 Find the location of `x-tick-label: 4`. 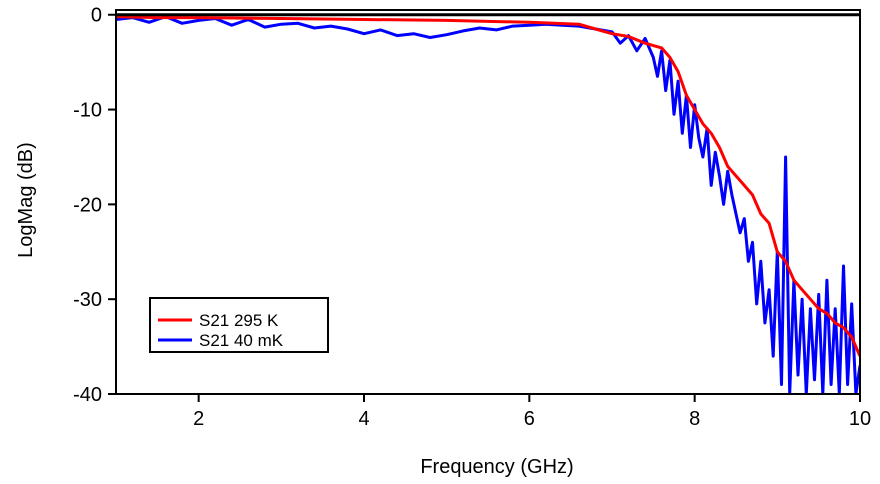

x-tick-label: 4 is located at coordinates (363, 419).